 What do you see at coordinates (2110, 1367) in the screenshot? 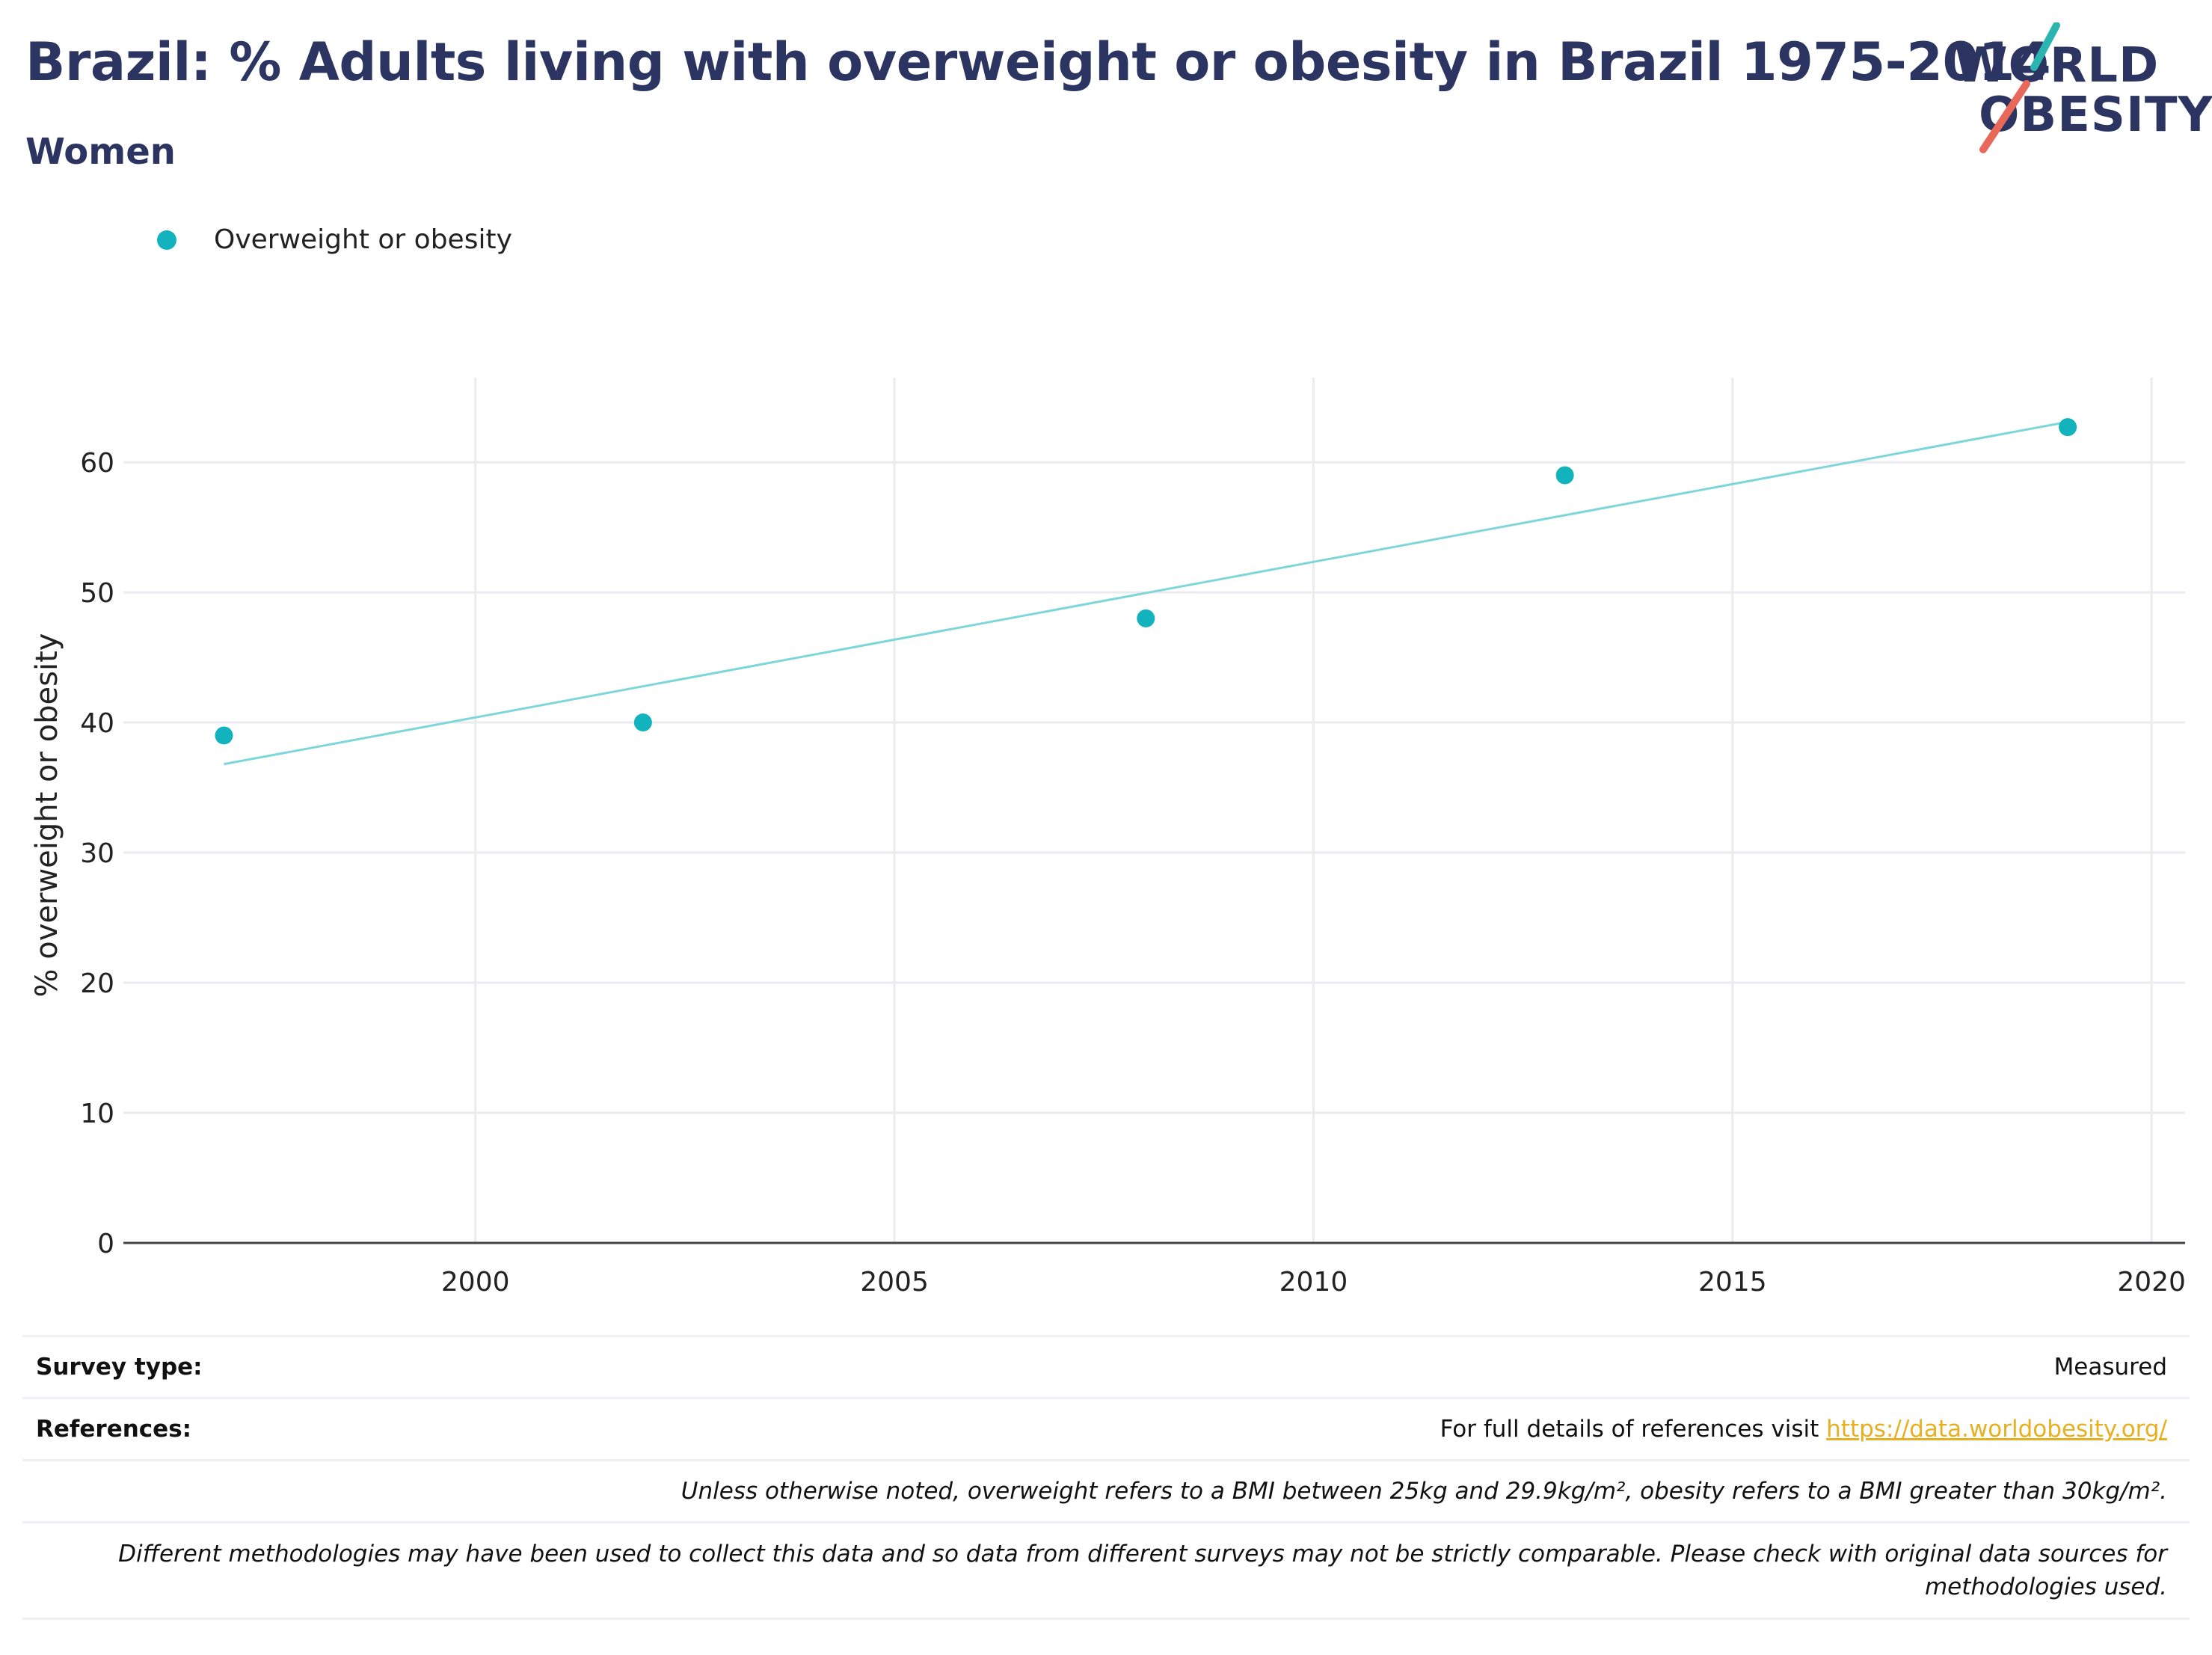
I see `survey-type-value: Measured` at bounding box center [2110, 1367].